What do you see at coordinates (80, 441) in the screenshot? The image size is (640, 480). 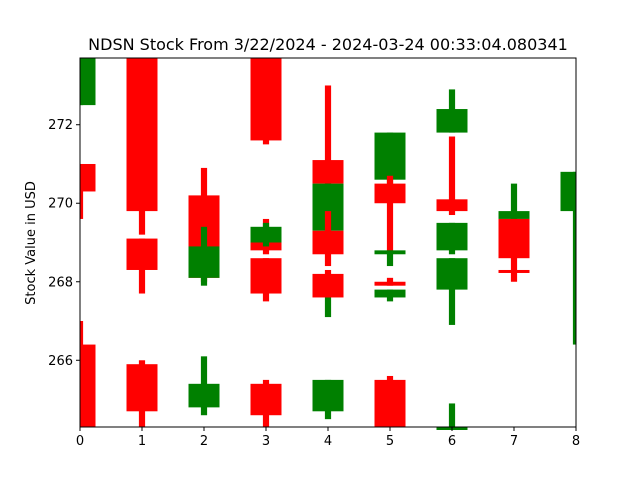 I see `x-tick-label: 0` at bounding box center [80, 441].